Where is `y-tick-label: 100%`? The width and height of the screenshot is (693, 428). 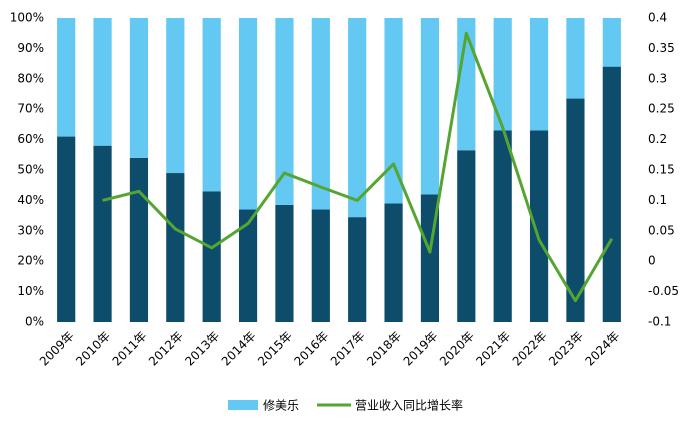
y-tick-label: 100% is located at coordinates (27, 18).